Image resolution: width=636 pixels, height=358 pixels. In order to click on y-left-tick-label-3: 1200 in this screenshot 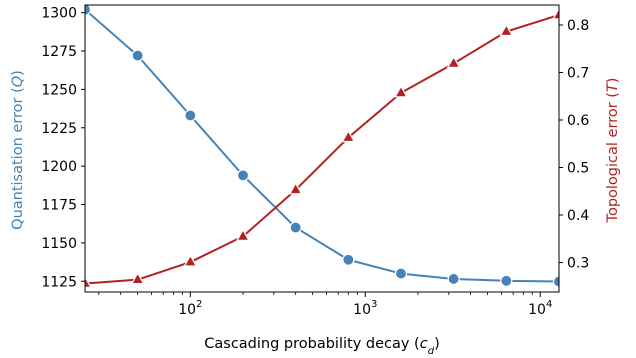, I will do `click(59, 167)`.